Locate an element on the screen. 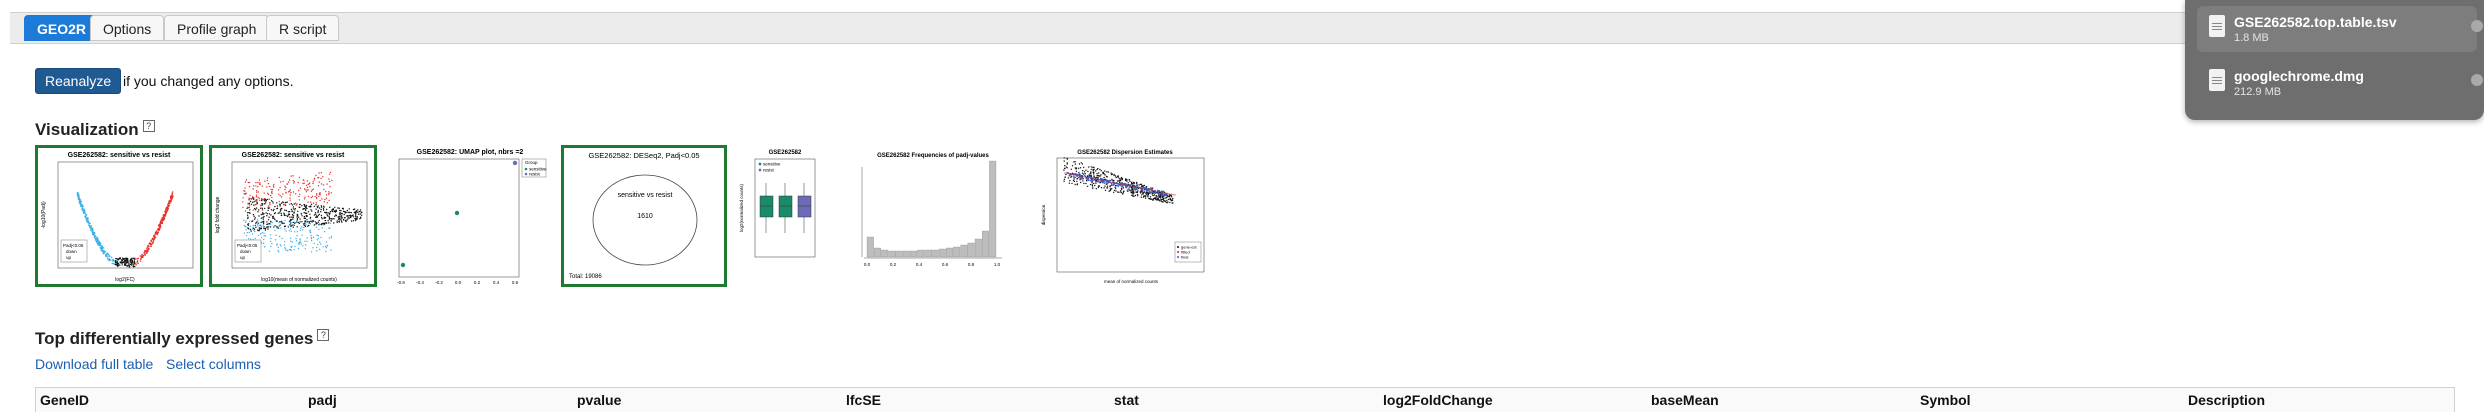 This screenshot has width=2484, height=412. column-header-description: Description is located at coordinates (2227, 400).